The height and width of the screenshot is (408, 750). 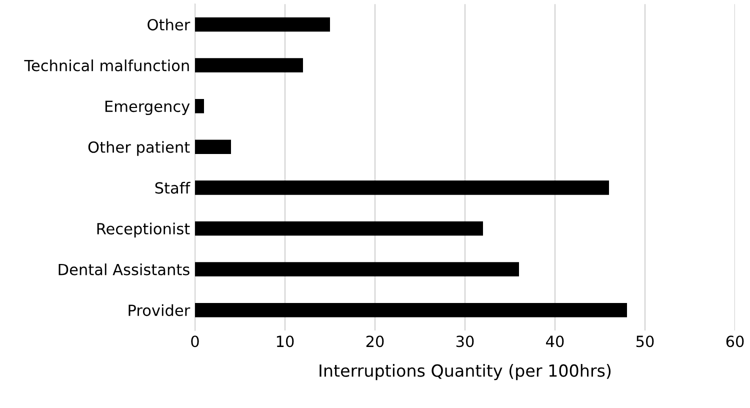 What do you see at coordinates (169, 24) in the screenshot?
I see `y-tick-label: Other` at bounding box center [169, 24].